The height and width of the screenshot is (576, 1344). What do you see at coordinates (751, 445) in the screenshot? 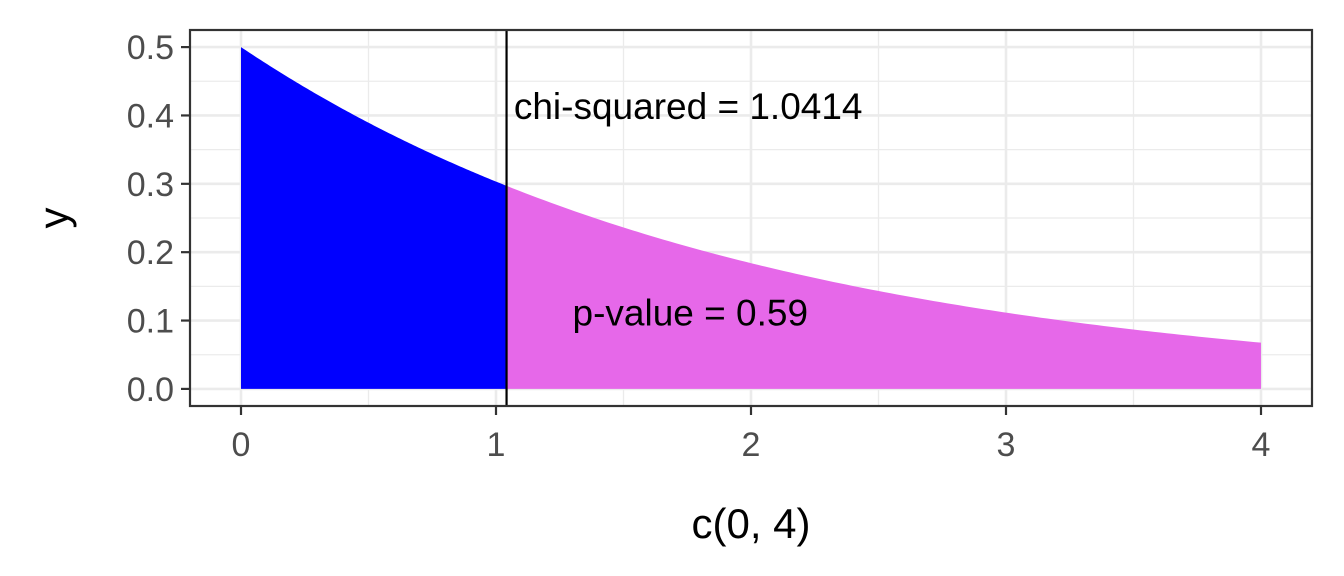
I see `x-tick-label: 2` at bounding box center [751, 445].